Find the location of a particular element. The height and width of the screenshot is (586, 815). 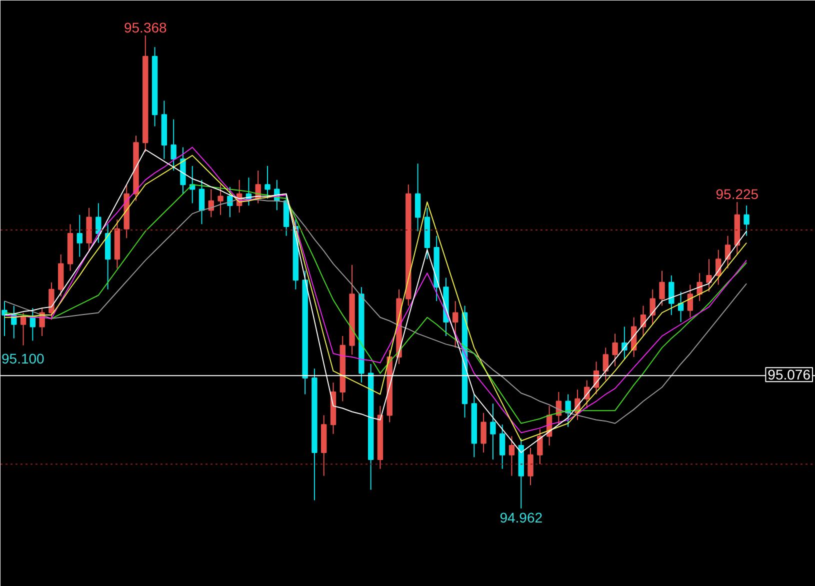

annotation: 95.100 is located at coordinates (23, 358).